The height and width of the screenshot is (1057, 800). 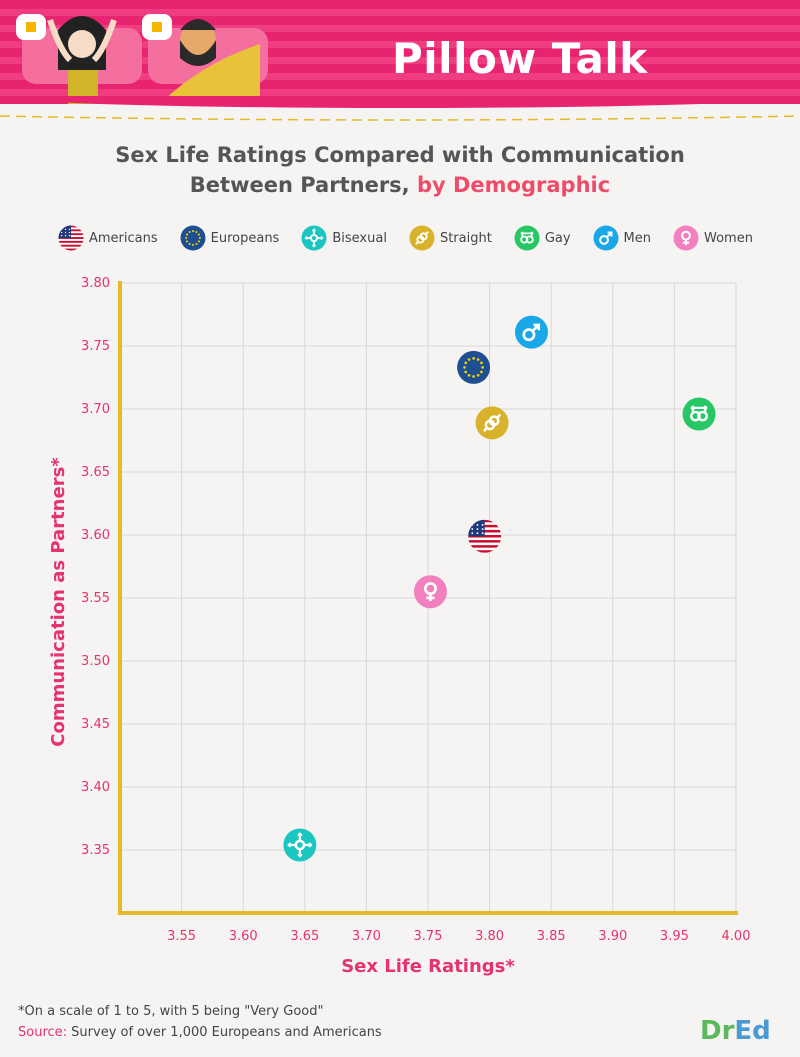 What do you see at coordinates (300, 845) in the screenshot?
I see `data-point-bisexual` at bounding box center [300, 845].